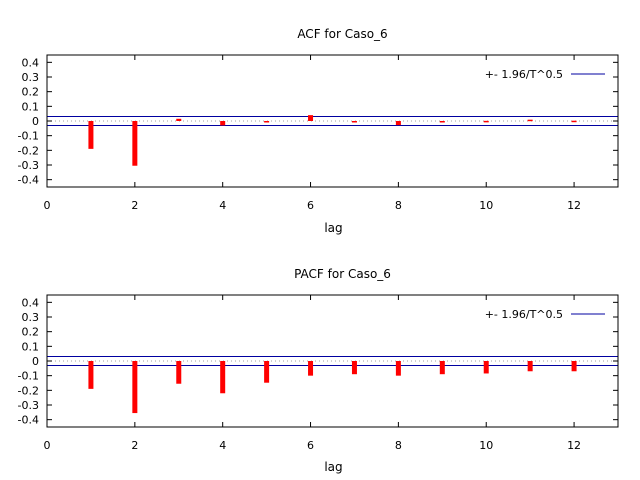 This screenshot has height=480, width=640. What do you see at coordinates (28, 150) in the screenshot?
I see `acf-ytick-label: -0.2` at bounding box center [28, 150].